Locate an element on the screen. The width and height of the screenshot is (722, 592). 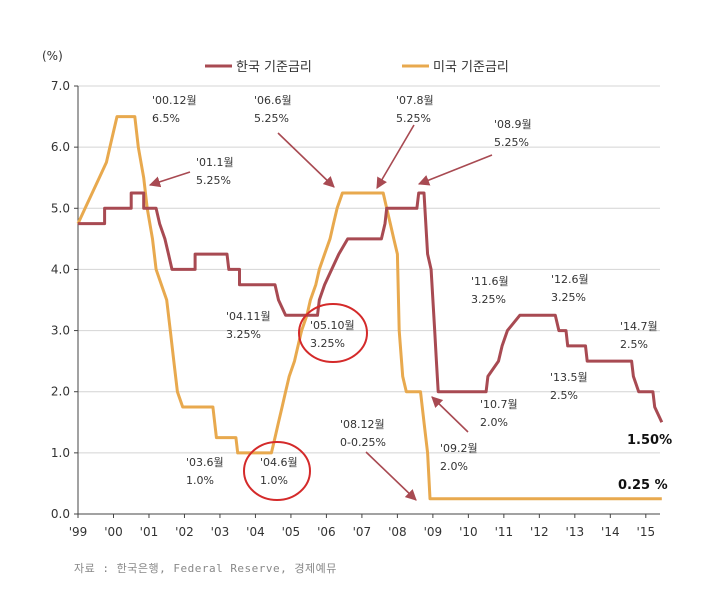
annotation-01-1: '01.1월 5.25% is located at coordinates (215, 171).